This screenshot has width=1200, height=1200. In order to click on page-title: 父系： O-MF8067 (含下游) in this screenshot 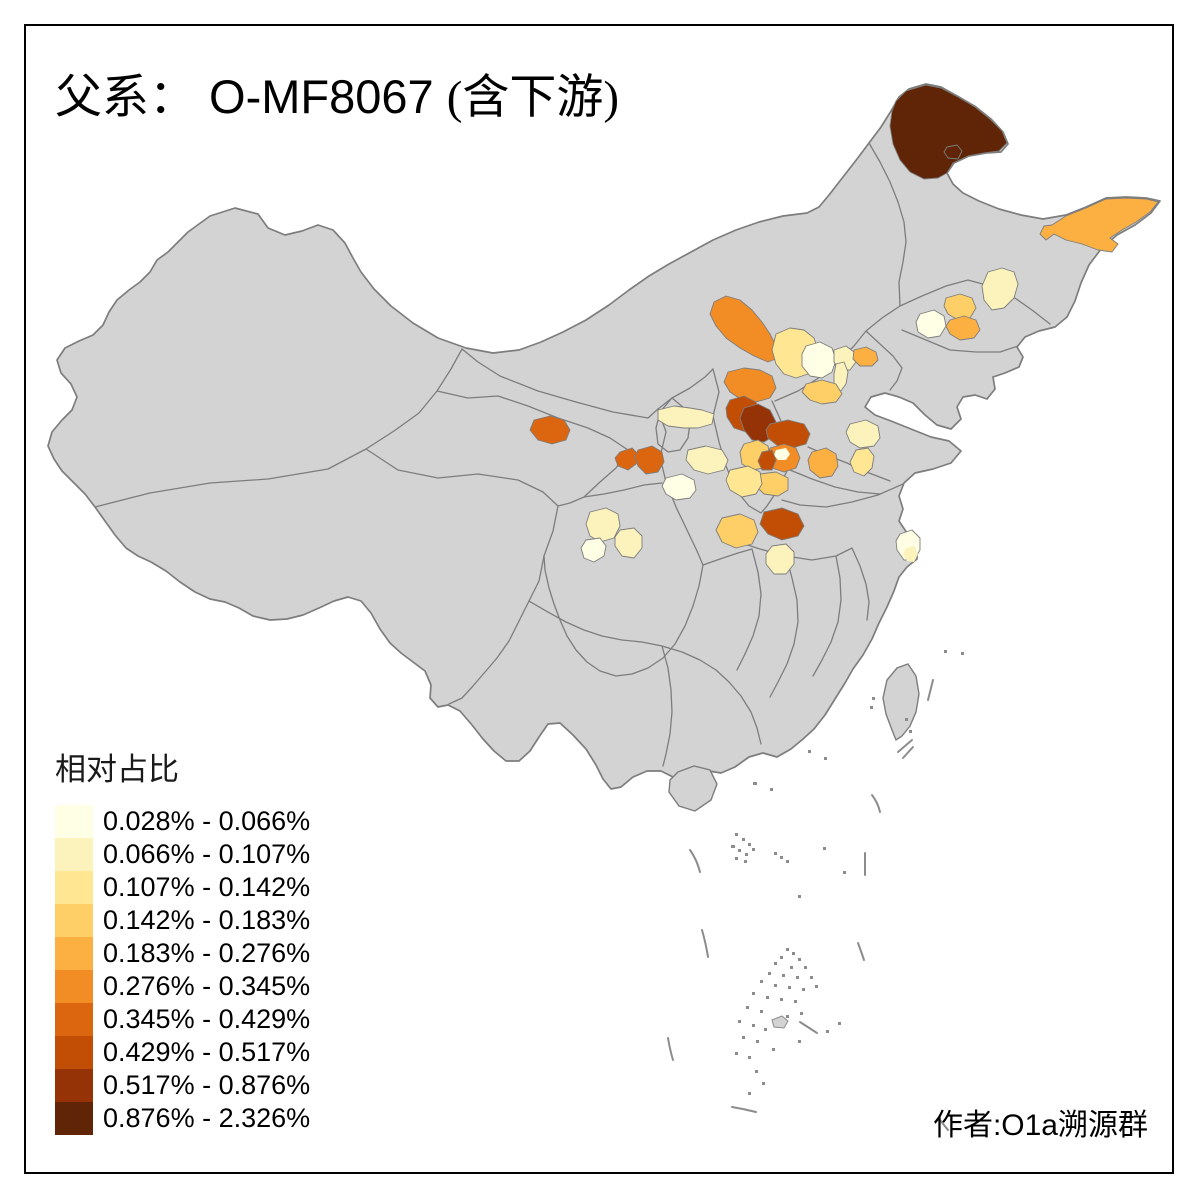, I will do `click(337, 92)`.